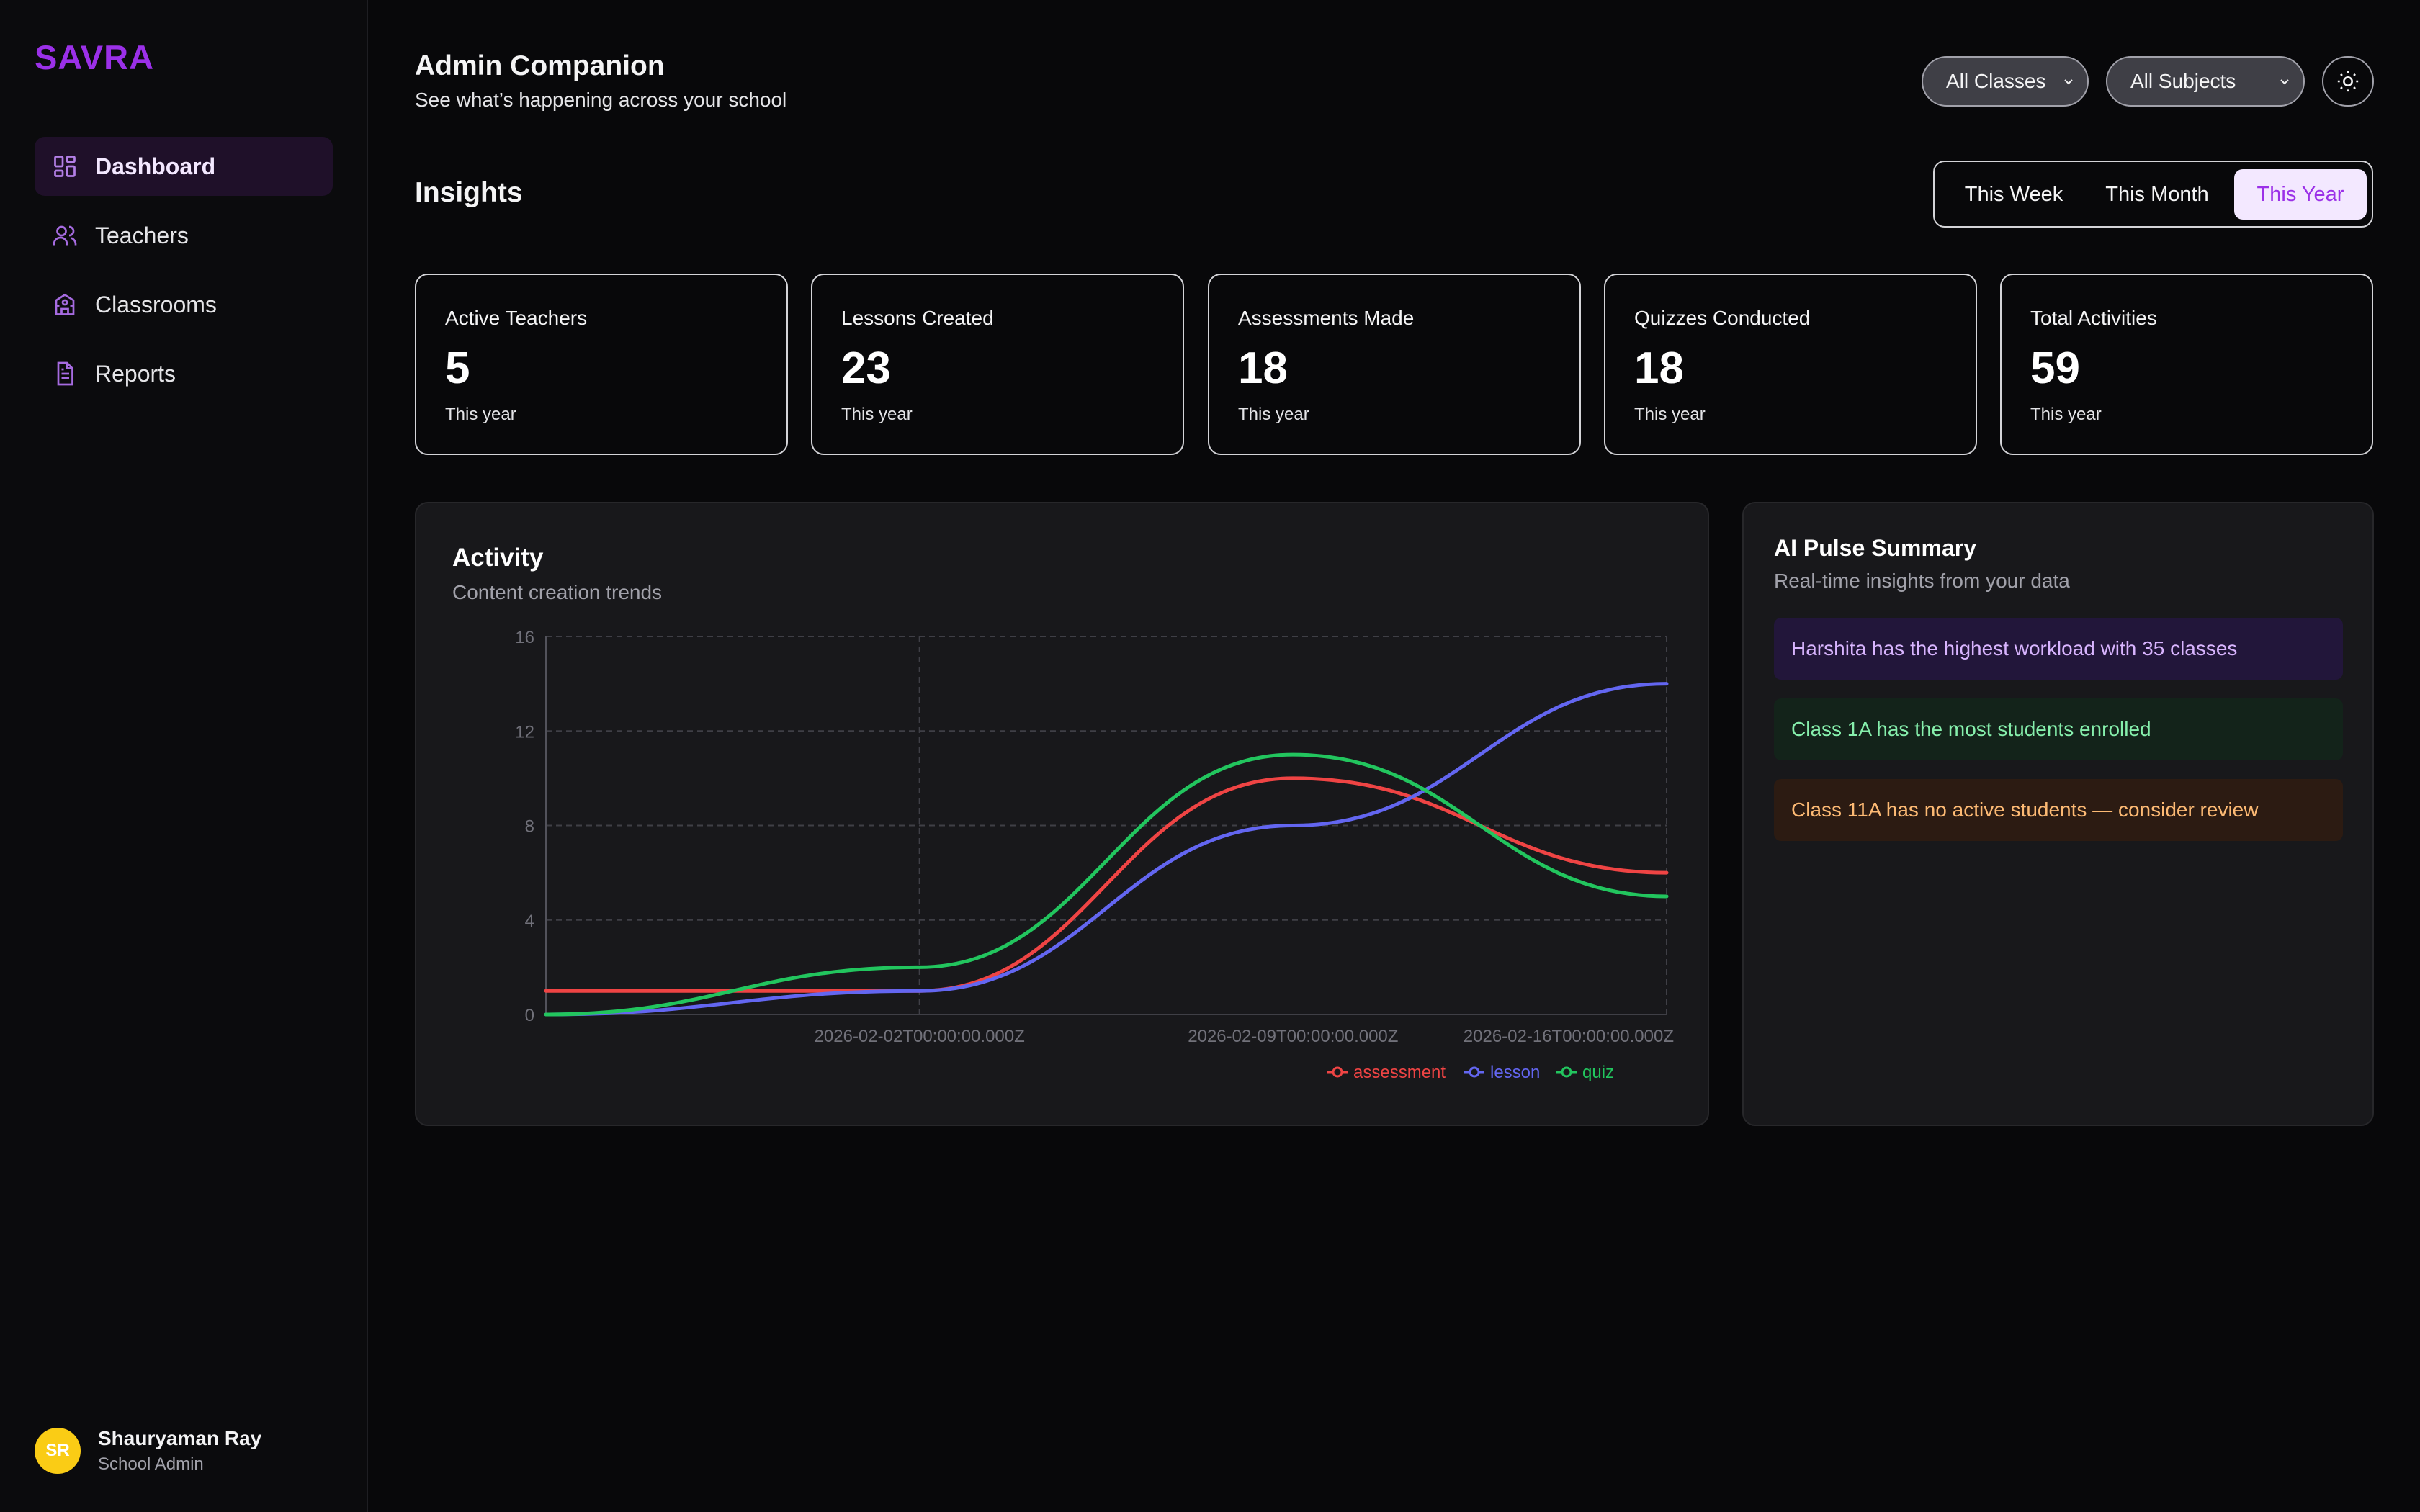 Image resolution: width=2420 pixels, height=1512 pixels. What do you see at coordinates (2300, 194) in the screenshot?
I see `range-this-year: This Year` at bounding box center [2300, 194].